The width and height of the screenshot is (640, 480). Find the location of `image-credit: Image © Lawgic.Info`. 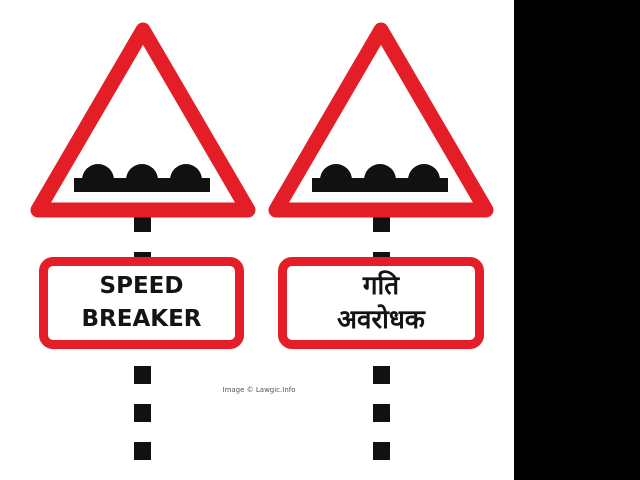

image-credit: Image © Lawgic.Info is located at coordinates (259, 390).